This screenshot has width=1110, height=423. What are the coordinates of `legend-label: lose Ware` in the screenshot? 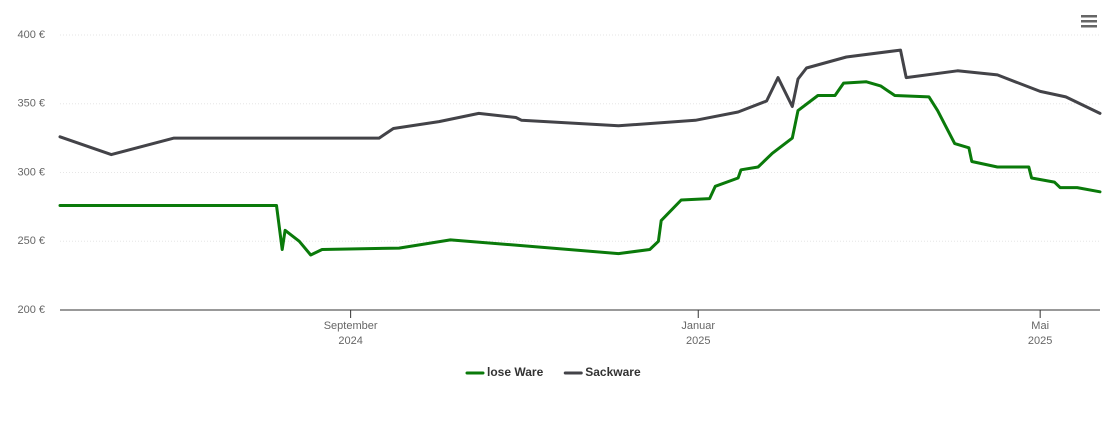 It's located at (515, 372).